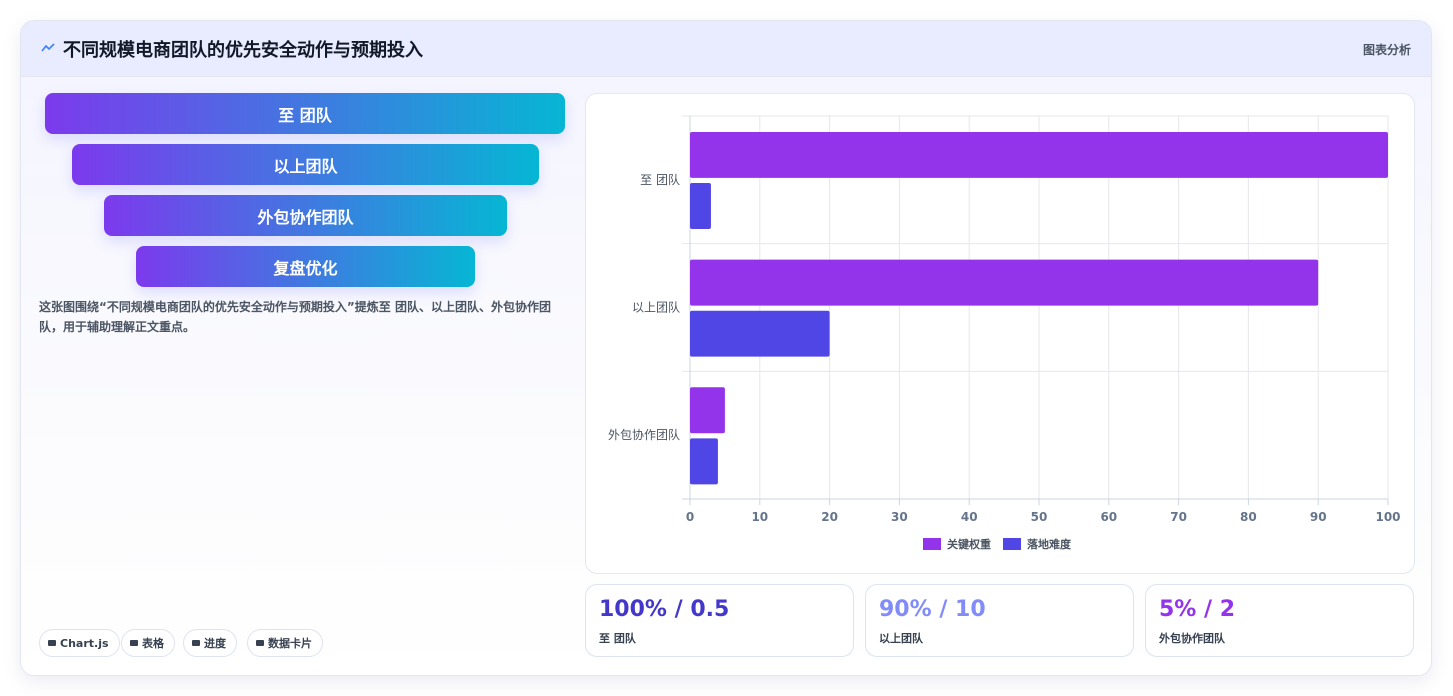  I want to click on x-tick-label: 0, so click(690, 517).